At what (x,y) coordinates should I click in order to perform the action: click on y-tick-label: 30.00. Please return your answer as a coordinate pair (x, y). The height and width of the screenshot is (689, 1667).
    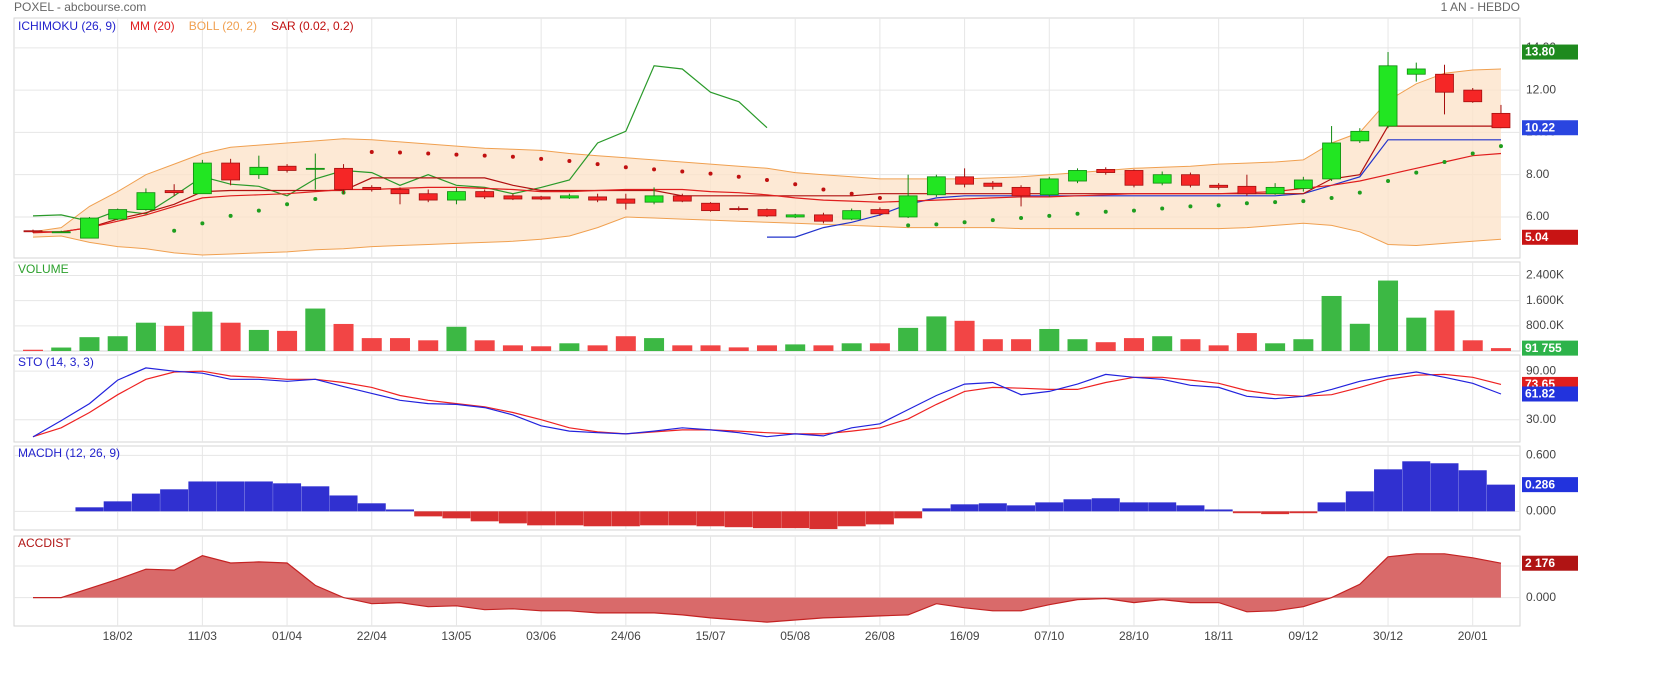
    Looking at the image, I should click on (1541, 419).